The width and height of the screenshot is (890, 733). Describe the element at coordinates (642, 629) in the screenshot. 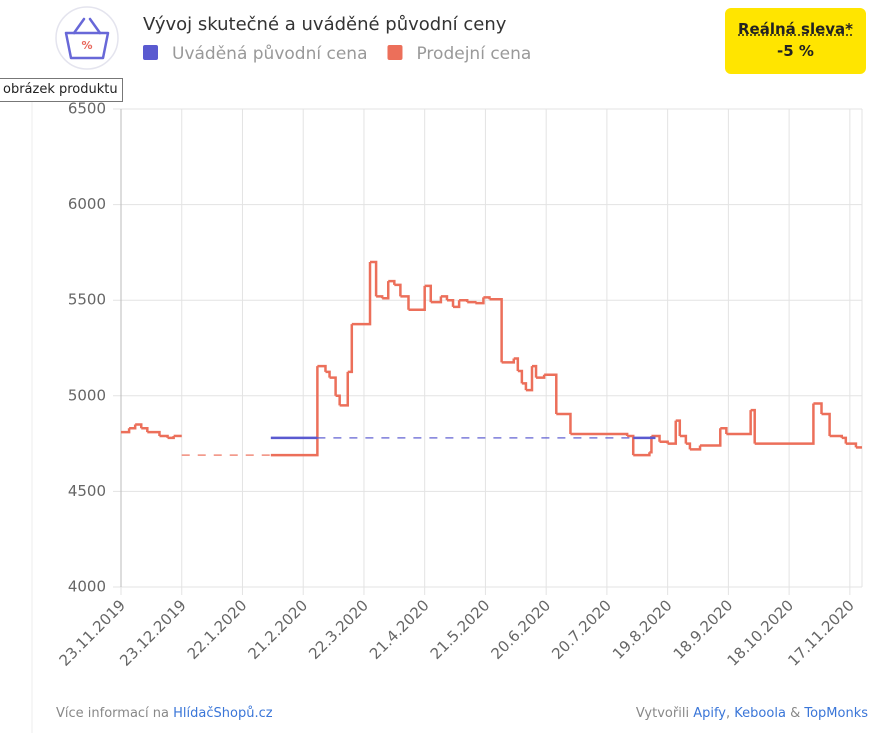

I see `x-tick-label: 19.8.2020` at that location.